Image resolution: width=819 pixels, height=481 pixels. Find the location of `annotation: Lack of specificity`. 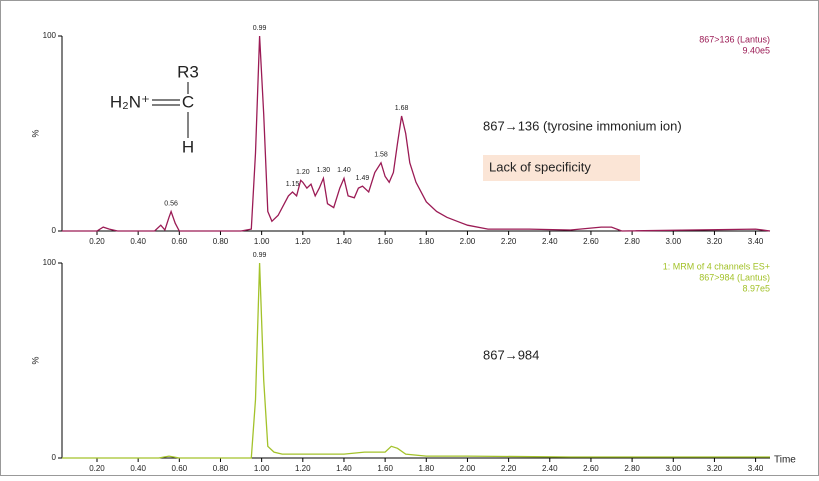

annotation: Lack of specificity is located at coordinates (540, 166).